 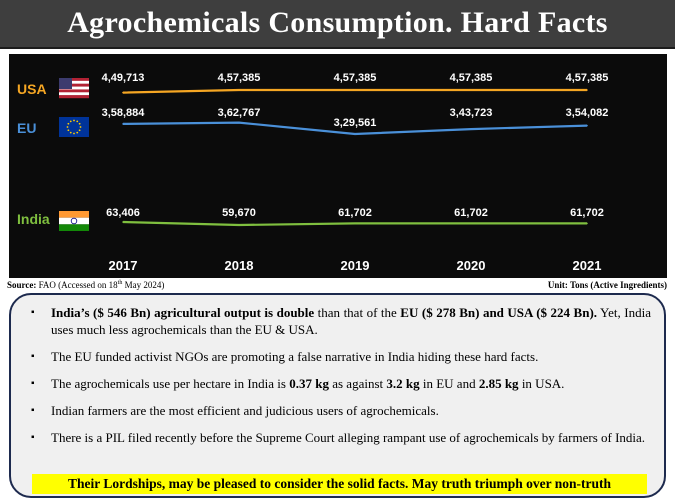 I want to click on x-tick-label: 2017, so click(x=123, y=265).